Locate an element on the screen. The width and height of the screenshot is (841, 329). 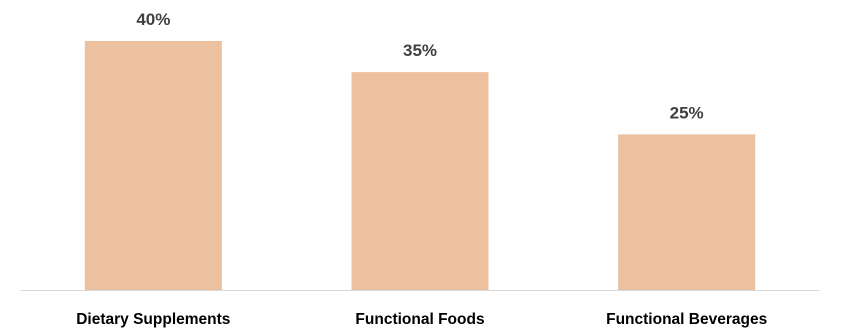
category-label-1: Functional Foods is located at coordinates (419, 319).